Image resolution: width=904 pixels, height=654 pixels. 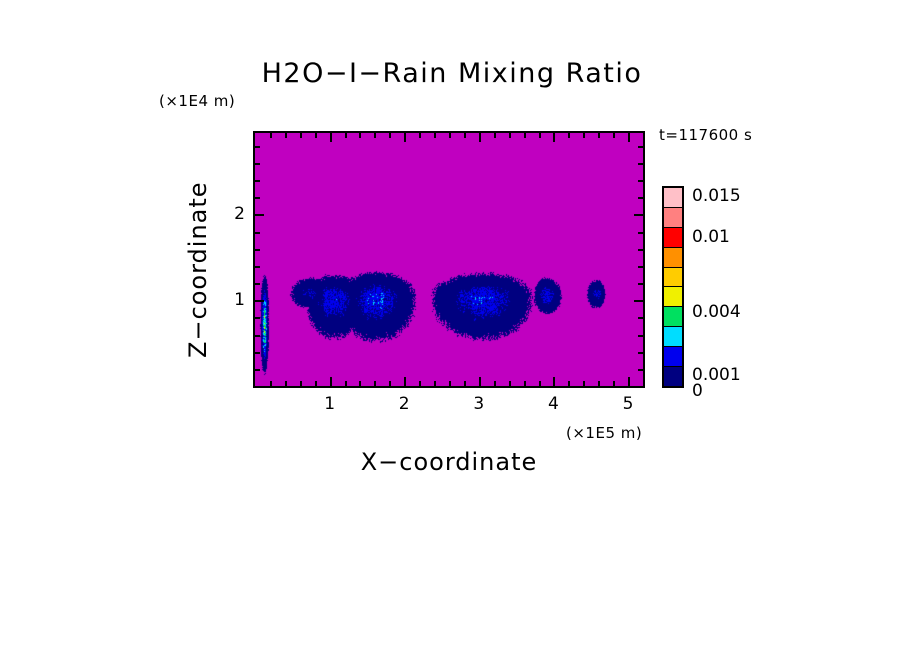 I want to click on x-ticklabel: 5, so click(x=628, y=404).